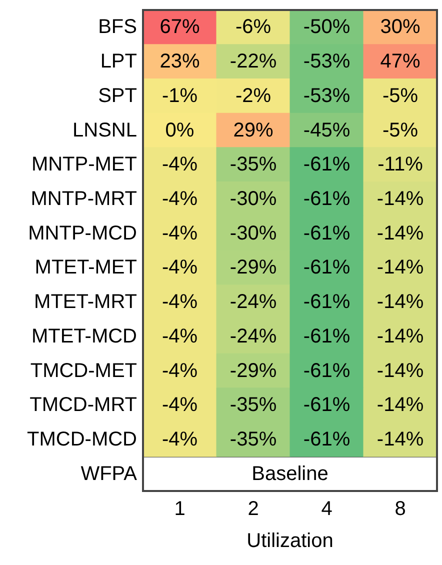 This screenshot has height=565, width=442. Describe the element at coordinates (180, 509) in the screenshot. I see `x-tick-label: 1` at that location.